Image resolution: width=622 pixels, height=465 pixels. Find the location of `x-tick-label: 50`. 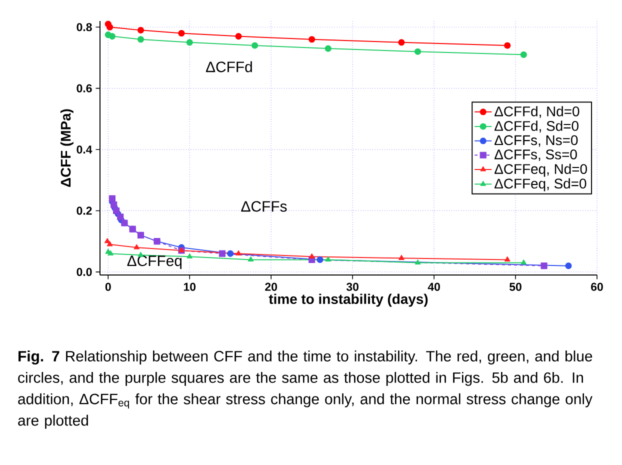

x-tick-label: 50 is located at coordinates (516, 286).